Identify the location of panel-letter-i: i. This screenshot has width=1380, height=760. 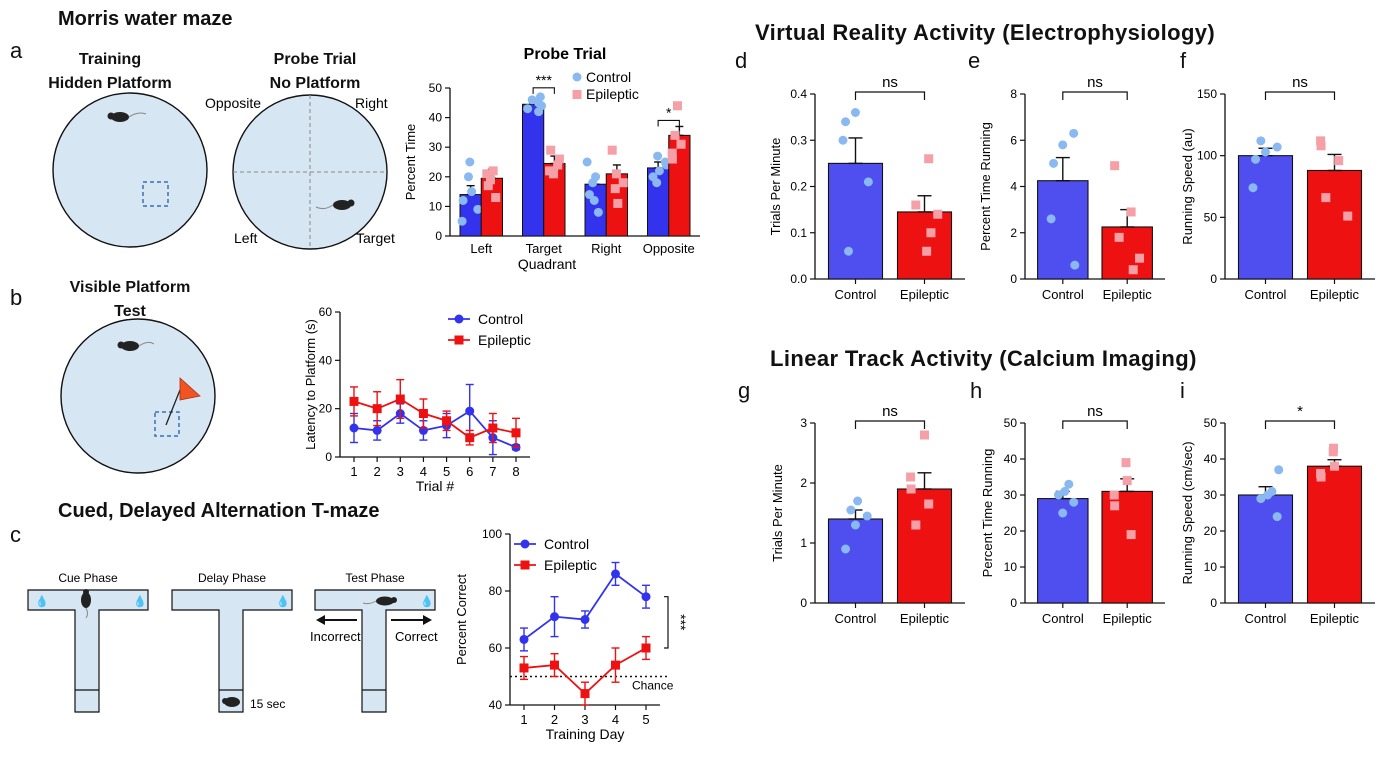
(1182, 390).